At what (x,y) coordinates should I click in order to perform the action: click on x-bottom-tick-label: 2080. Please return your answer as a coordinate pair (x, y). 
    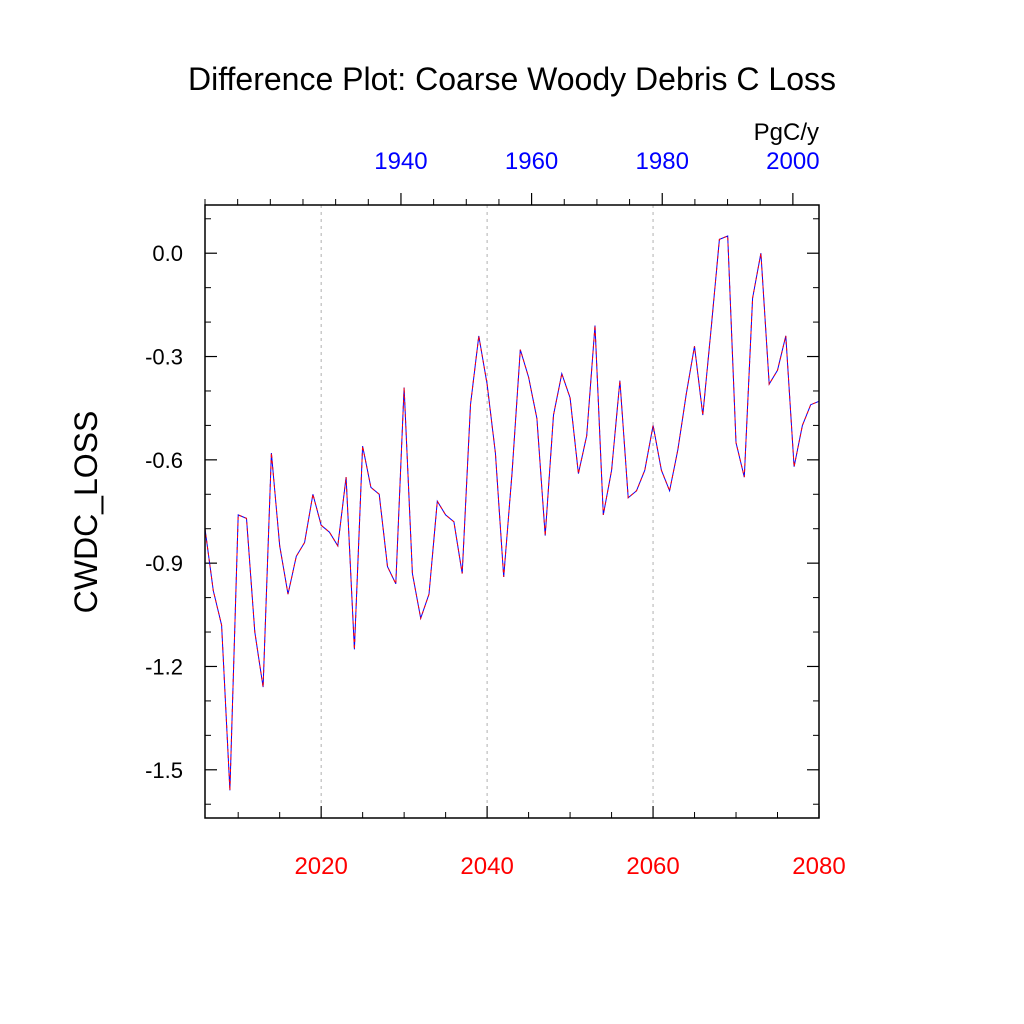
    Looking at the image, I should click on (818, 866).